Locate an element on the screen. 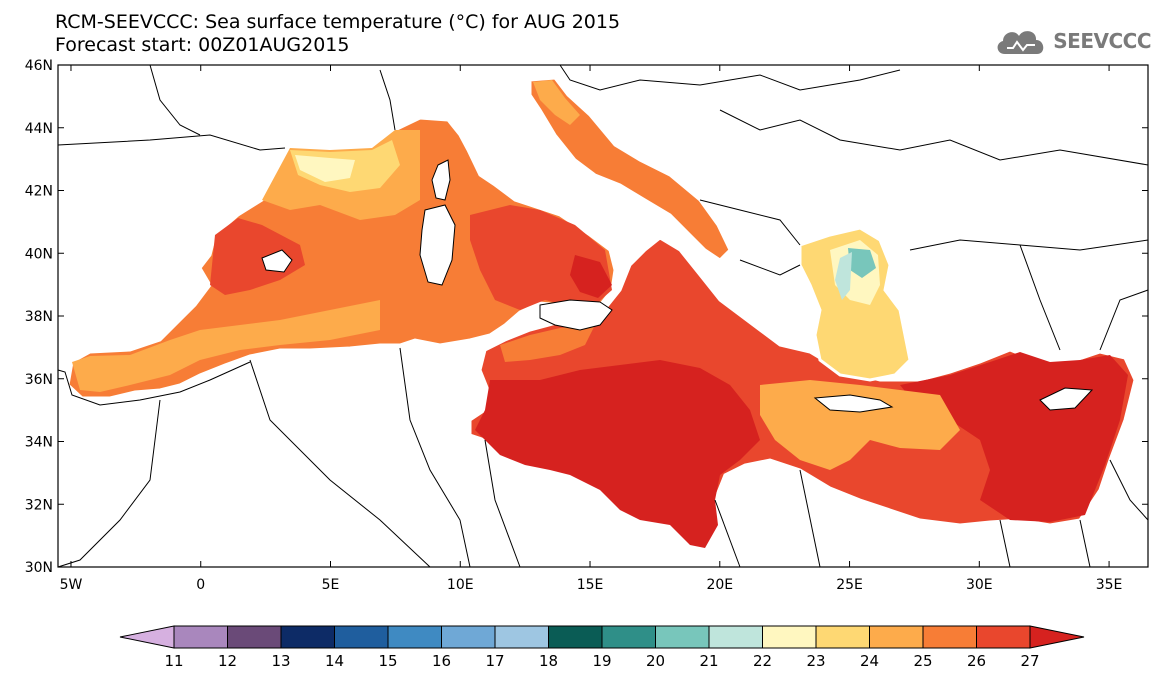 This screenshot has width=1165, height=682. colorbar-label: 14 is located at coordinates (334, 661).